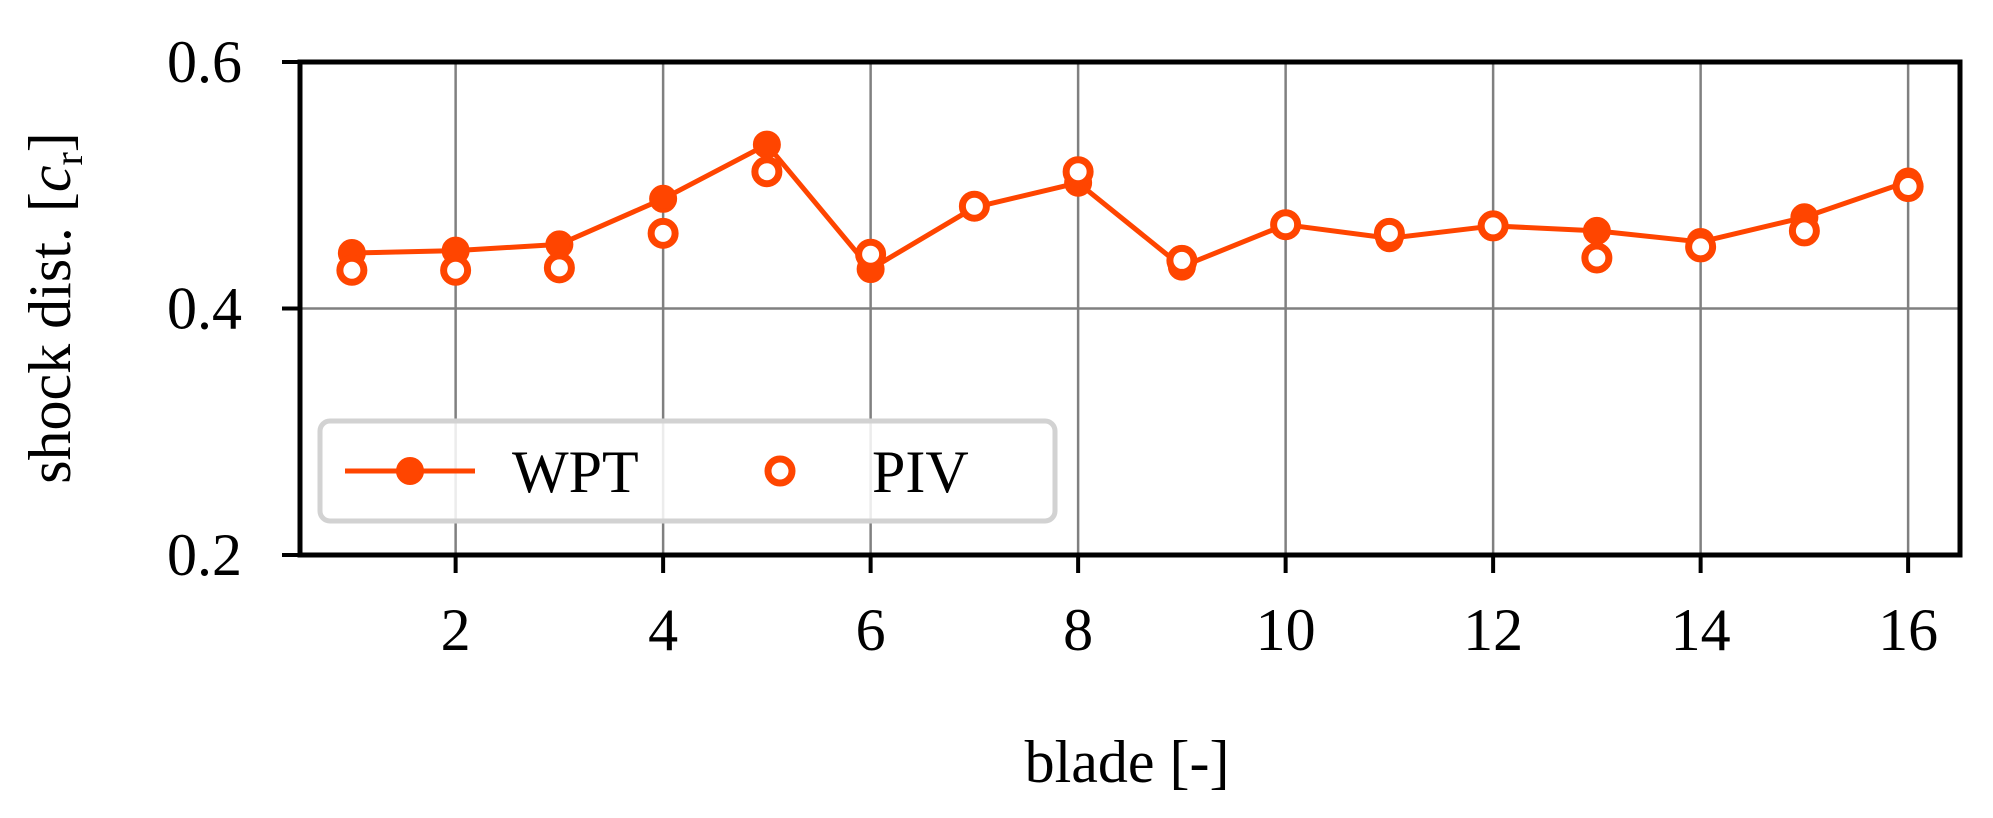  I want to click on legend: WPT PIV, so click(687, 471).